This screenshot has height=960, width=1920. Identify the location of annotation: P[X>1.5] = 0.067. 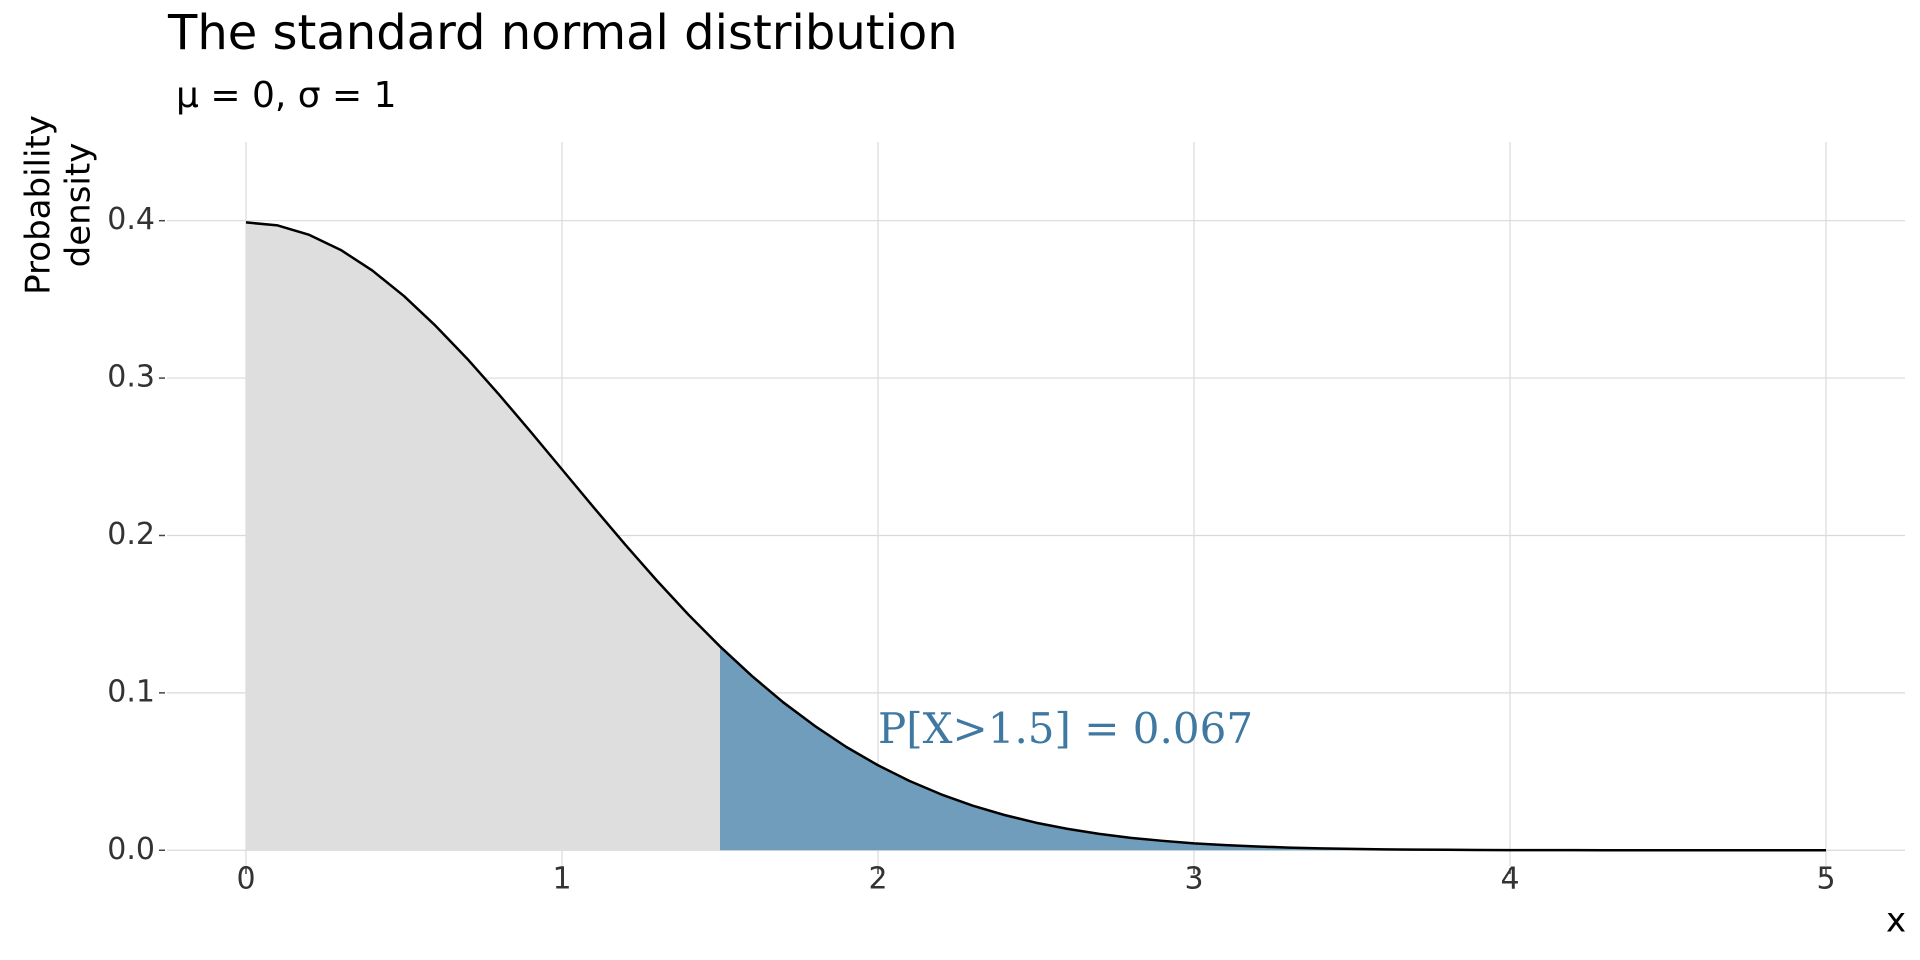
(1065, 728).